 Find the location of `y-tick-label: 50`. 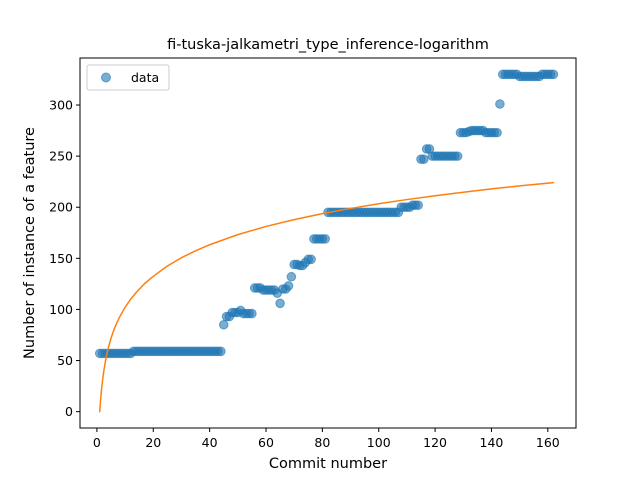

y-tick-label: 50 is located at coordinates (65, 360).